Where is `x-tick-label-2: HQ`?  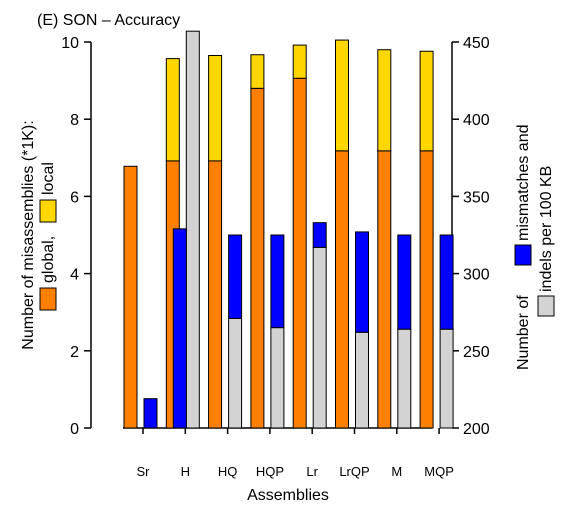 x-tick-label-2: HQ is located at coordinates (228, 471).